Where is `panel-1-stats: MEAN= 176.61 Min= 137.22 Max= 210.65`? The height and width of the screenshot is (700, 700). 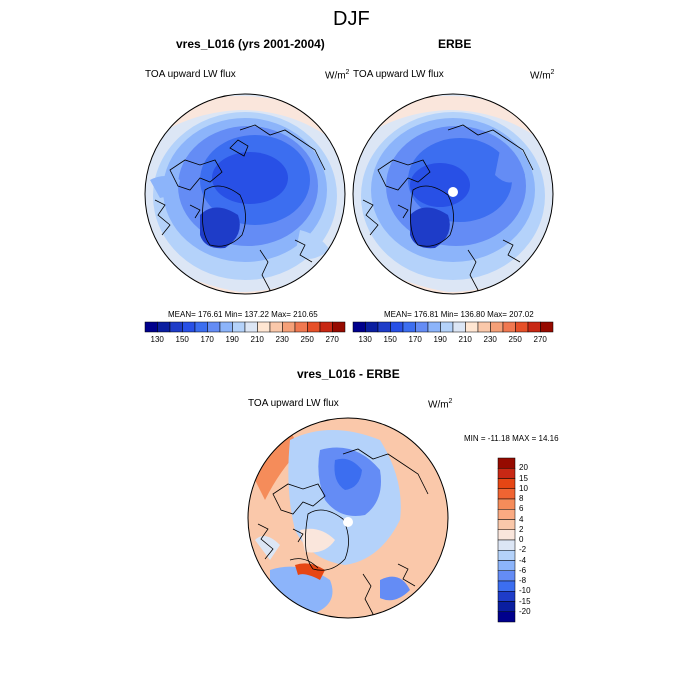 panel-1-stats: MEAN= 176.61 Min= 137.22 Max= 210.65 is located at coordinates (243, 314).